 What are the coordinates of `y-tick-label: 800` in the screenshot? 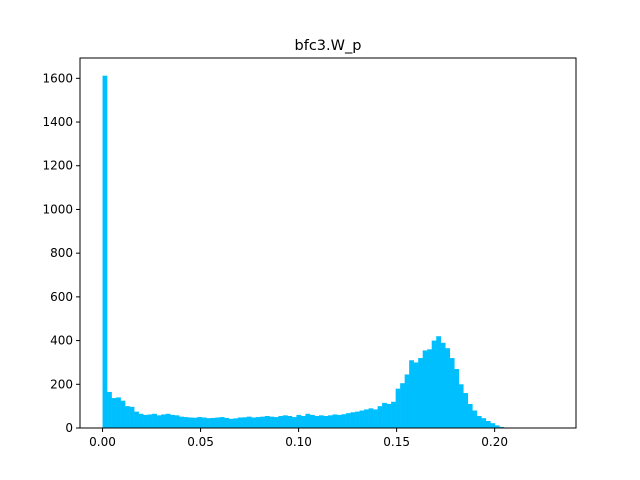 It's located at (61, 253).